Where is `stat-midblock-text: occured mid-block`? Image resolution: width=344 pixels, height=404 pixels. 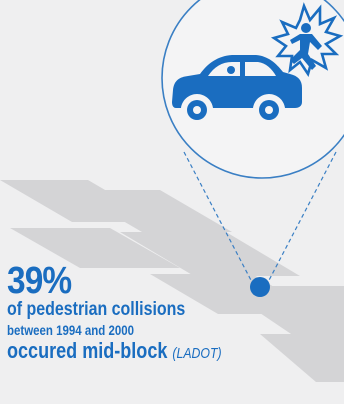
stat-midblock-text: occured mid-block is located at coordinates (87, 350).